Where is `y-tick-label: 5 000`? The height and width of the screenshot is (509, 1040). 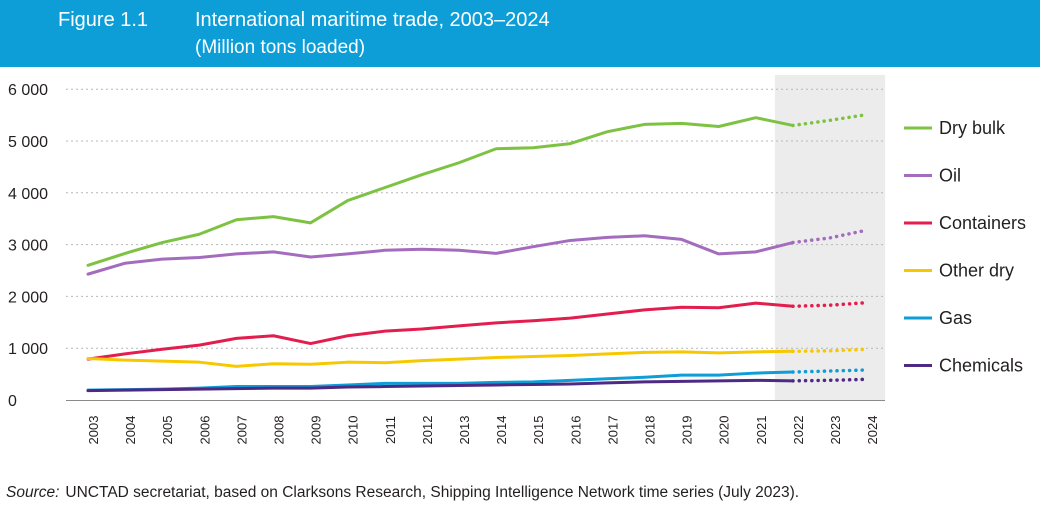
y-tick-label: 5 000 is located at coordinates (28, 142).